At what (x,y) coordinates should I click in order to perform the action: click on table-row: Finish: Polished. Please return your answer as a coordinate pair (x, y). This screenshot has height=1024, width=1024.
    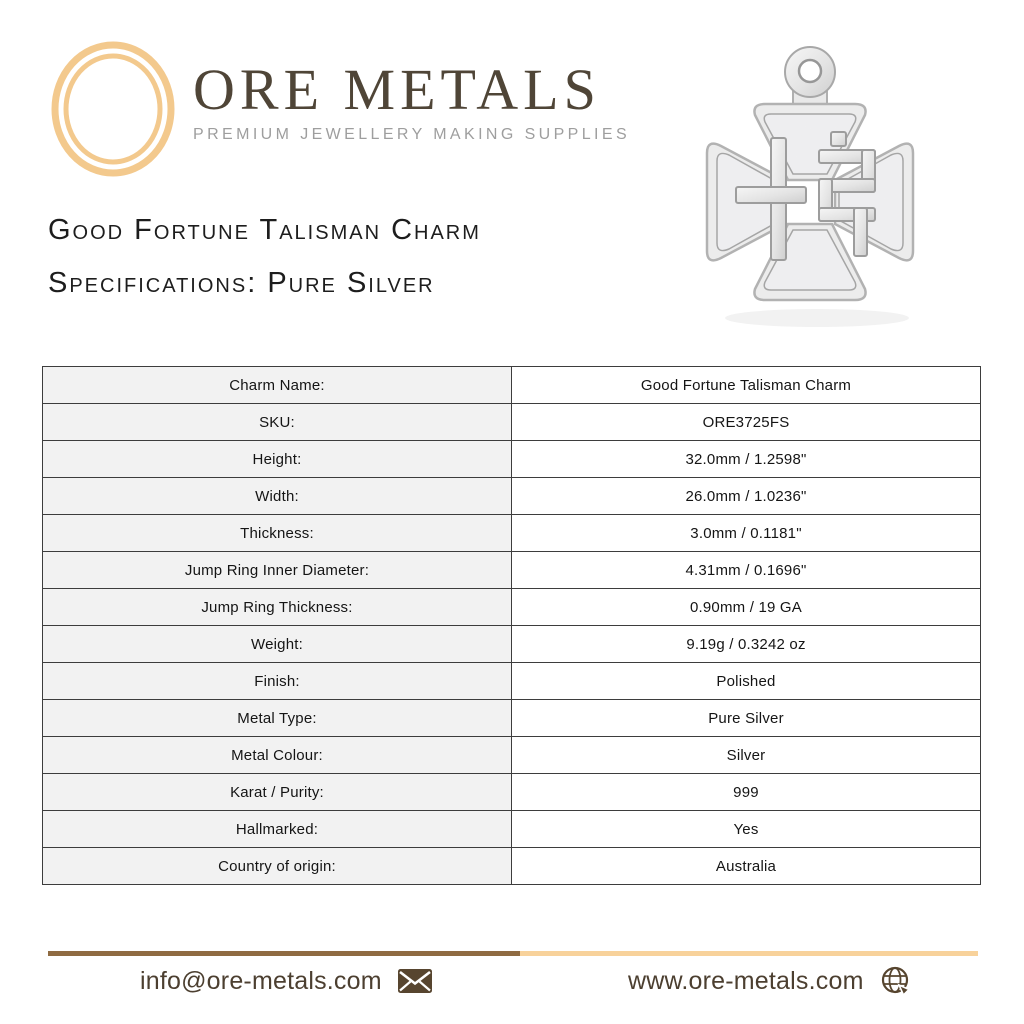
    Looking at the image, I should click on (511, 681).